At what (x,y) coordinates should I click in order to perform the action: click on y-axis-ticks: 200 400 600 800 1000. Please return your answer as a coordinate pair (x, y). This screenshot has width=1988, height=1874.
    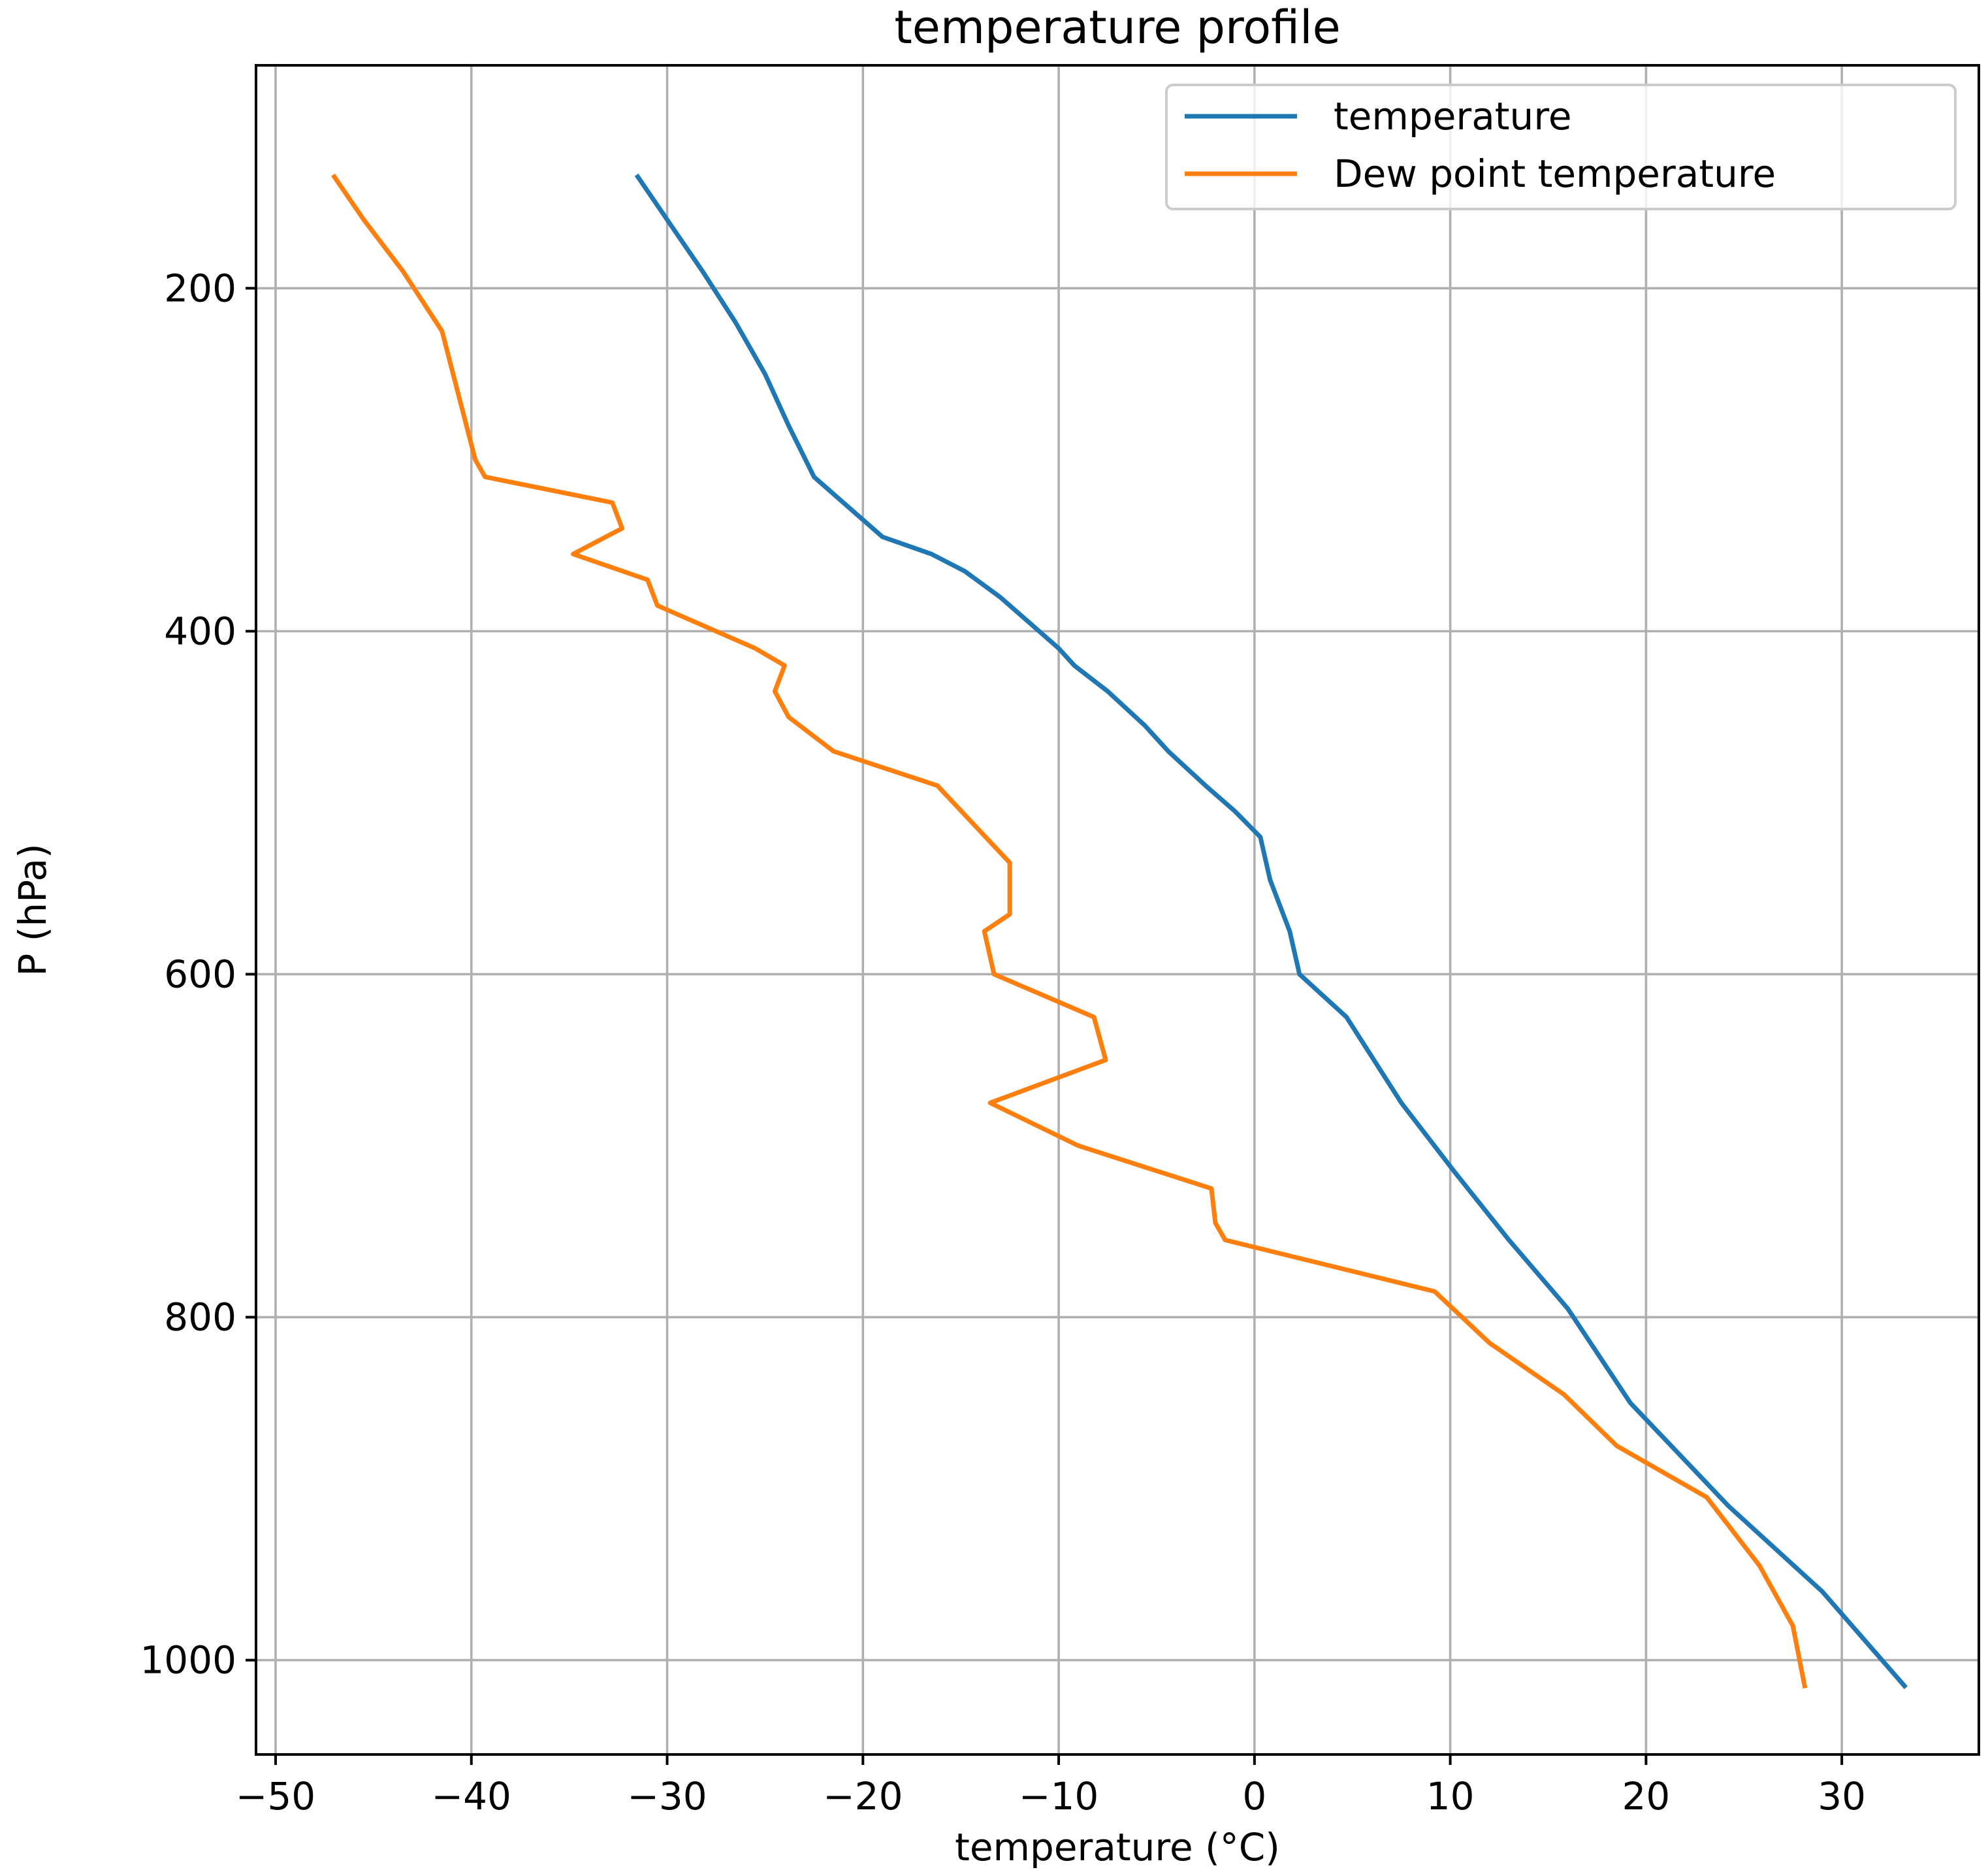
    Looking at the image, I should click on (198, 975).